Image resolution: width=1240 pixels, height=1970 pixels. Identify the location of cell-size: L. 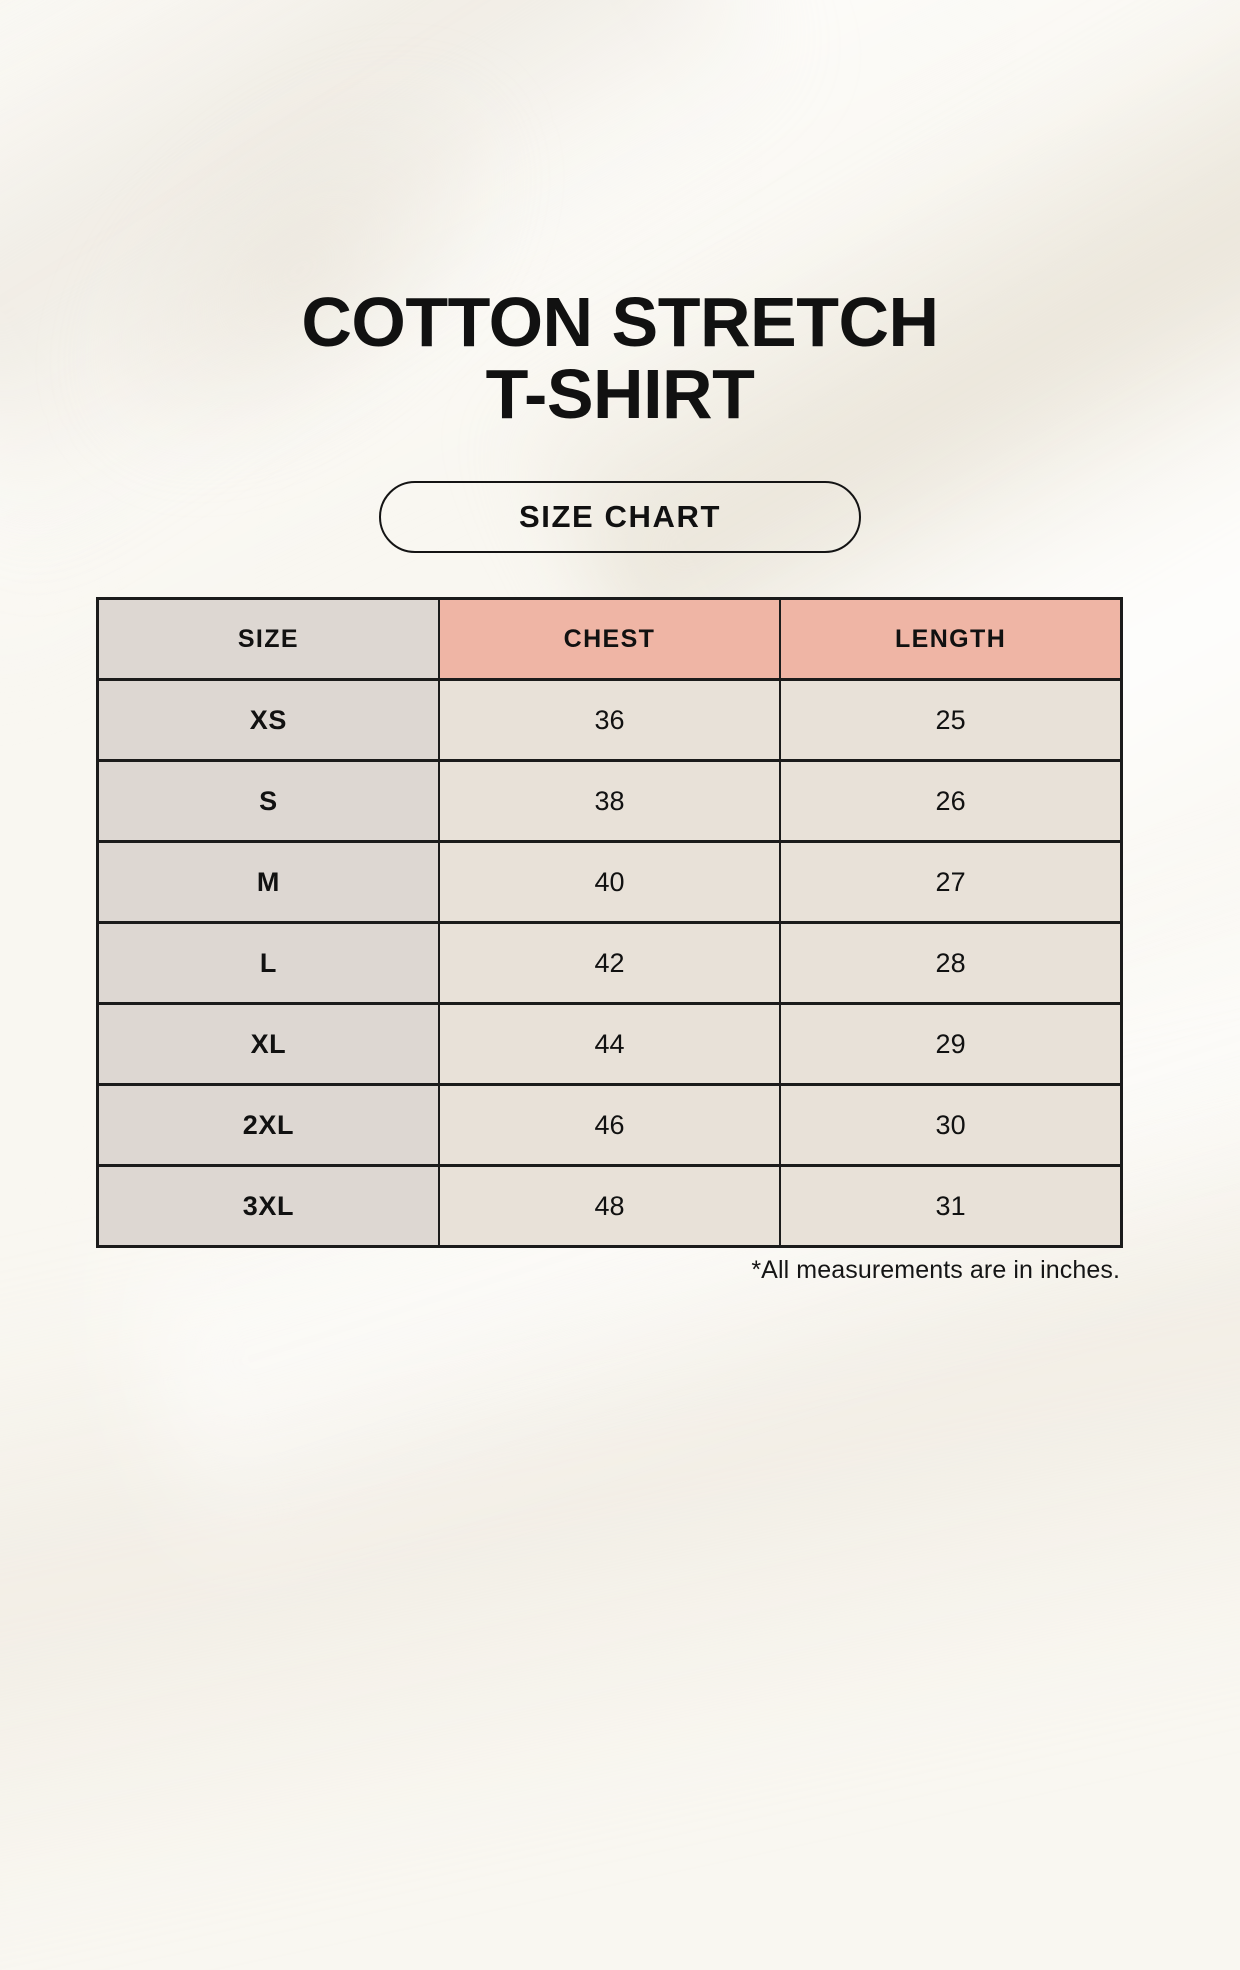
(267, 963).